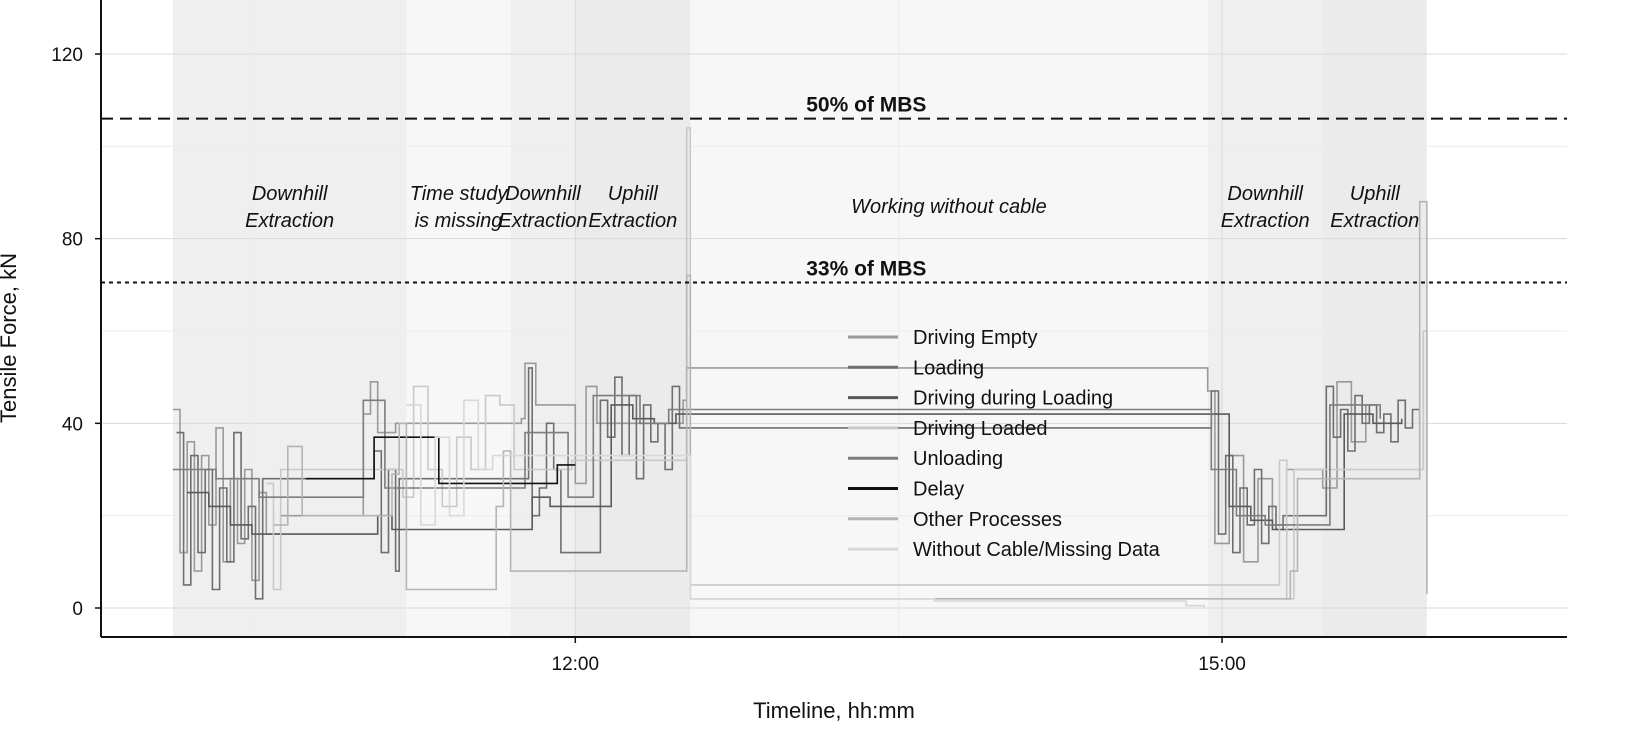 The width and height of the screenshot is (1628, 750). Describe the element at coordinates (632, 221) in the screenshot. I see `phase-label-3-1: Extraction` at that location.